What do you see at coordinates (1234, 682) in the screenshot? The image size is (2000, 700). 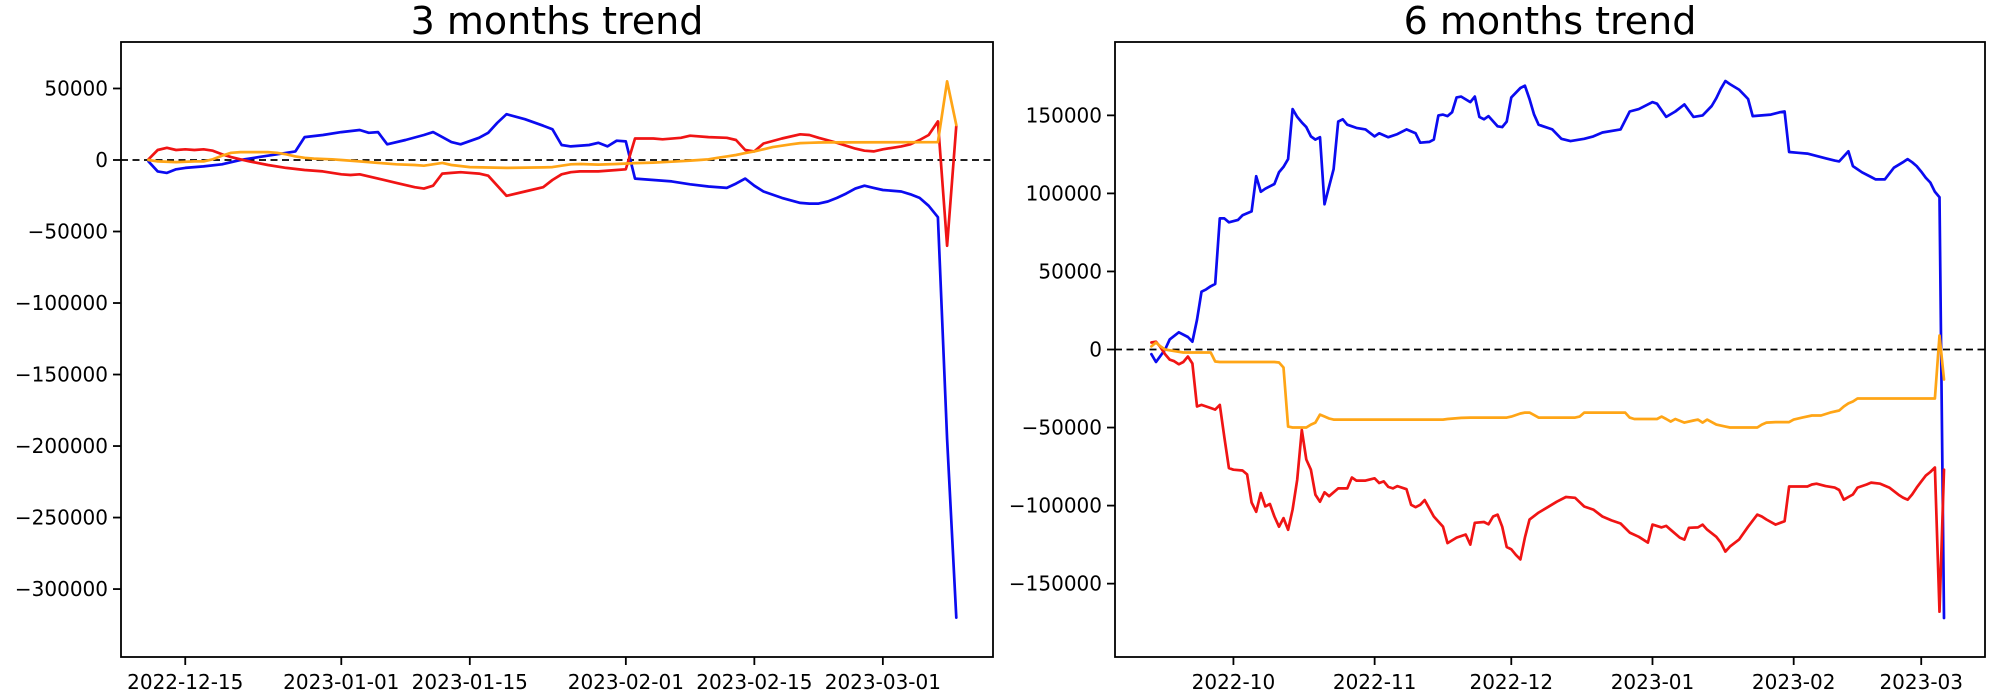 I see `x-tick-label: 2022-10` at bounding box center [1234, 682].